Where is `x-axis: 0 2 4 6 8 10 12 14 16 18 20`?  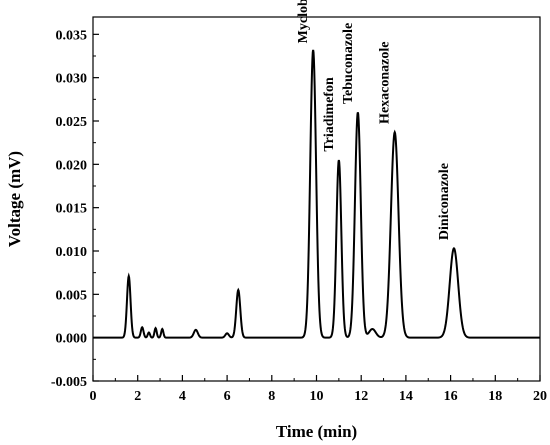
x-axis: 0 2 4 6 8 10 12 14 16 18 20 is located at coordinates (318, 389).